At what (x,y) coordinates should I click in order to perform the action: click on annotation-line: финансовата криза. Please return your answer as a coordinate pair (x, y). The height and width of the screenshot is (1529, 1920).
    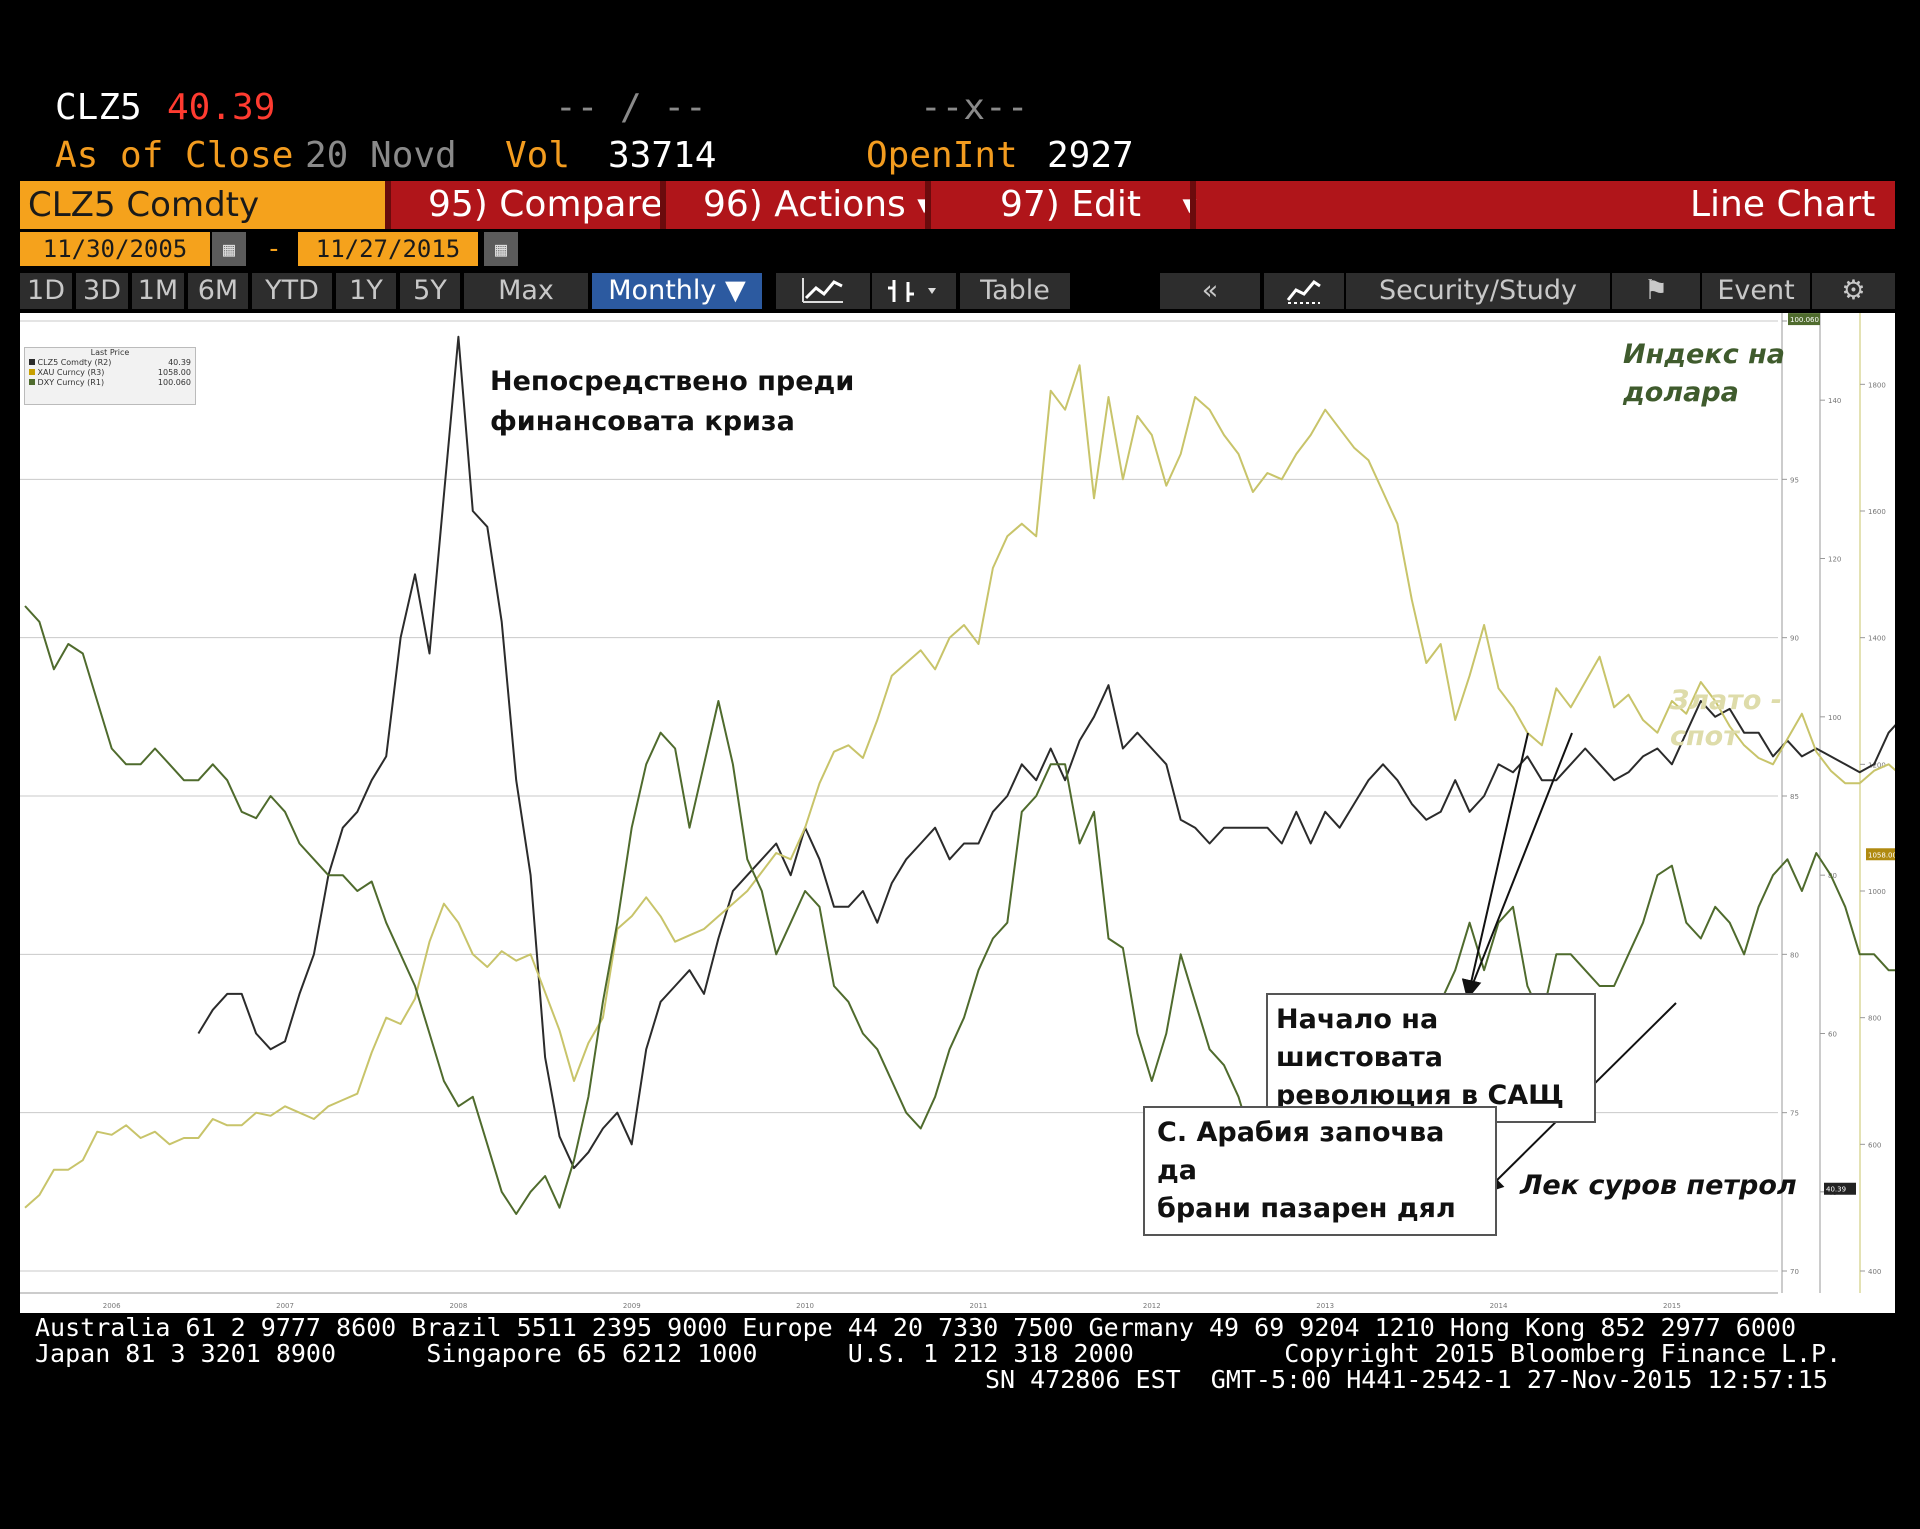
    Looking at the image, I should click on (642, 421).